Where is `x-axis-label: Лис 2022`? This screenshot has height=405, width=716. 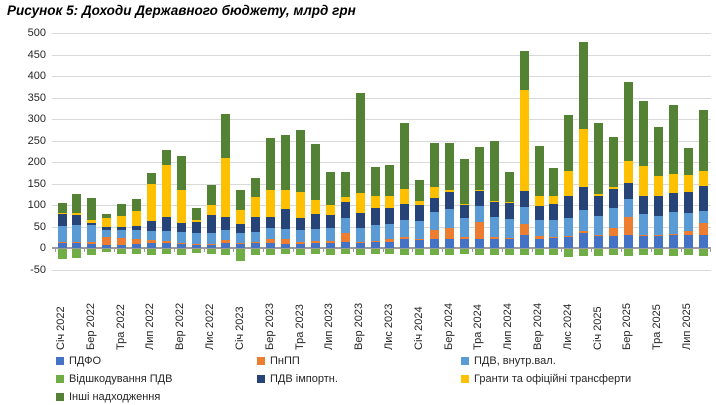 x-axis-label: Лис 2022 is located at coordinates (210, 326).